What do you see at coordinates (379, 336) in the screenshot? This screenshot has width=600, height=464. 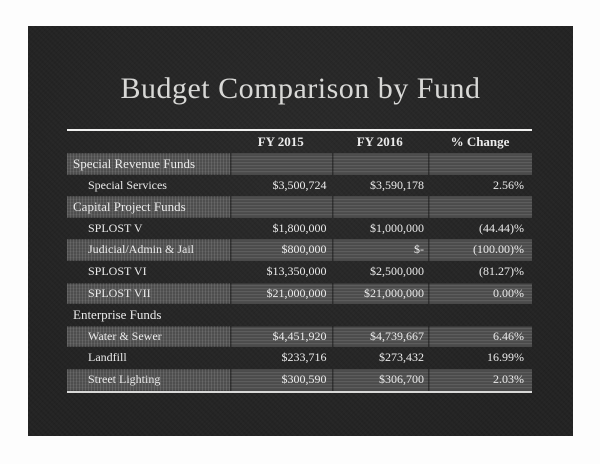 I see `fy2016-value: $4,739,667` at bounding box center [379, 336].